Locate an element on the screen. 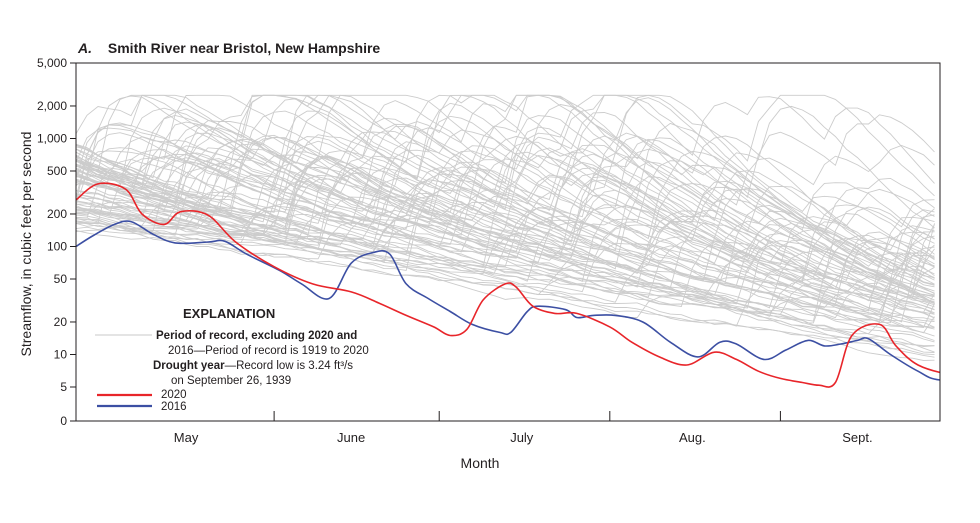 The image size is (980, 523). y-tick-label: 5 is located at coordinates (63, 387).